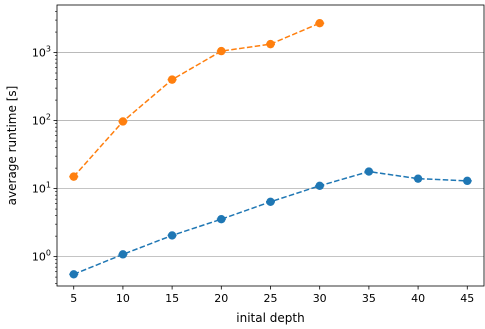 This screenshot has height=329, width=485. I want to click on y-tick-label: 10⁰, so click(41, 256).